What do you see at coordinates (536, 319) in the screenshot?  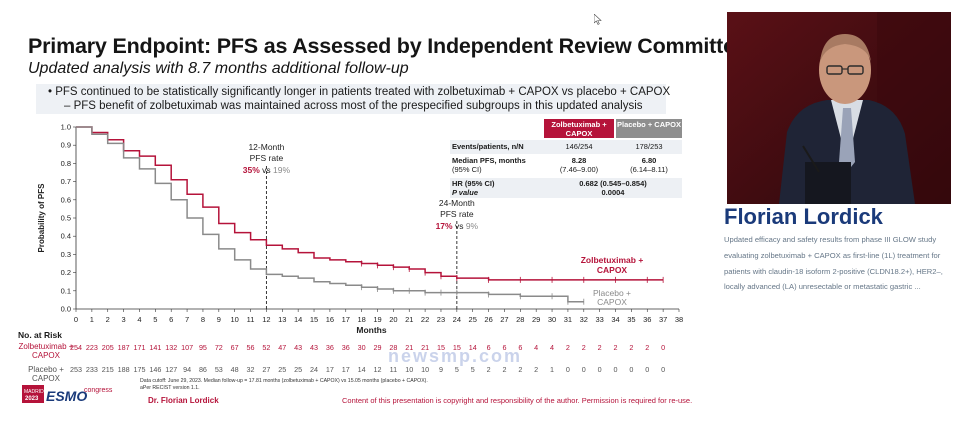 I see `x-tick-label: 29` at bounding box center [536, 319].